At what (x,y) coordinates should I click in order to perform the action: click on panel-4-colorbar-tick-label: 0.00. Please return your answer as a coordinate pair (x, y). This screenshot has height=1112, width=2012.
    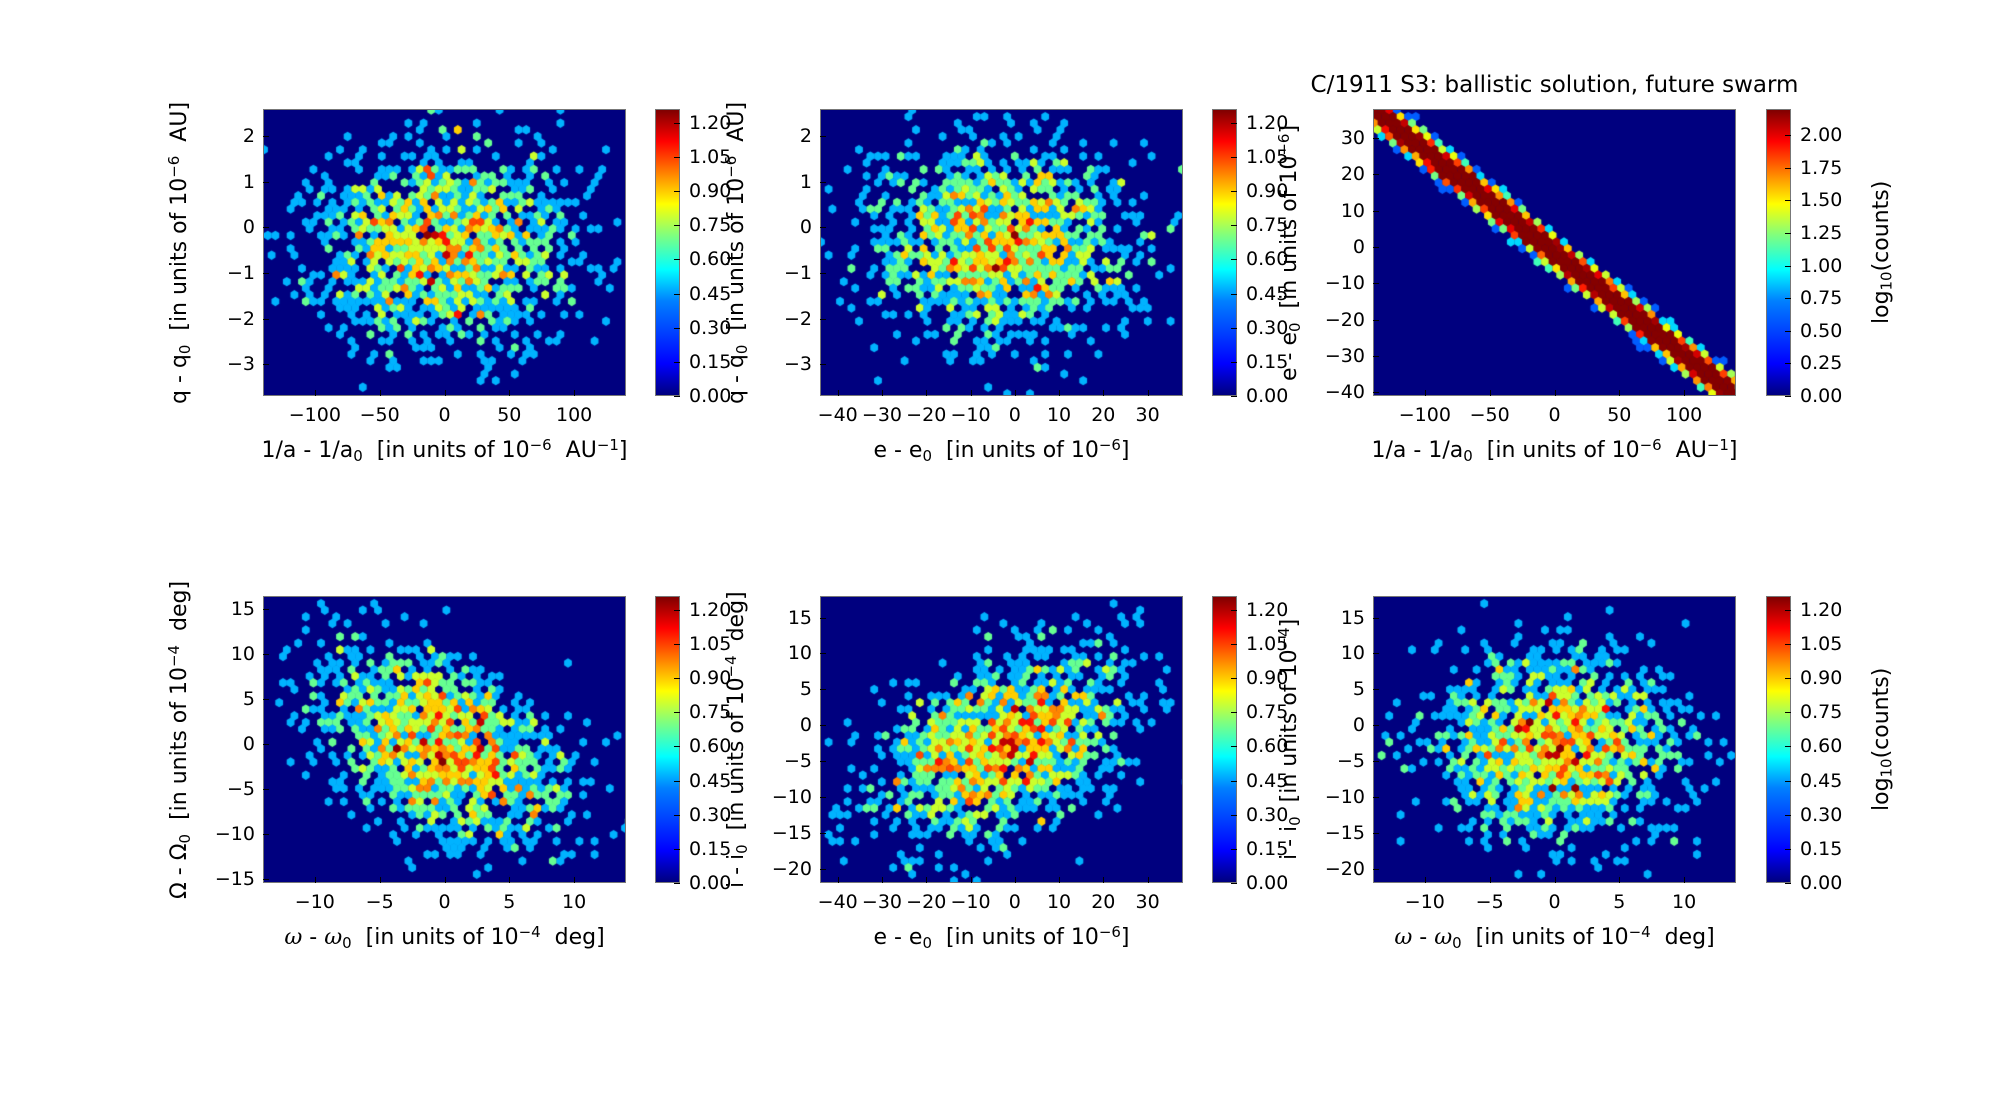
    Looking at the image, I should click on (710, 883).